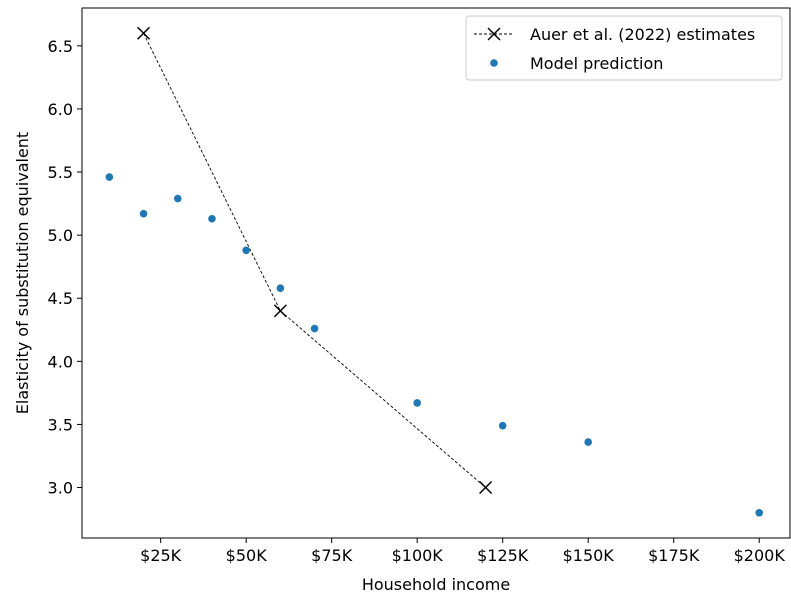  I want to click on y-tick-label: 5.0, so click(60, 235).